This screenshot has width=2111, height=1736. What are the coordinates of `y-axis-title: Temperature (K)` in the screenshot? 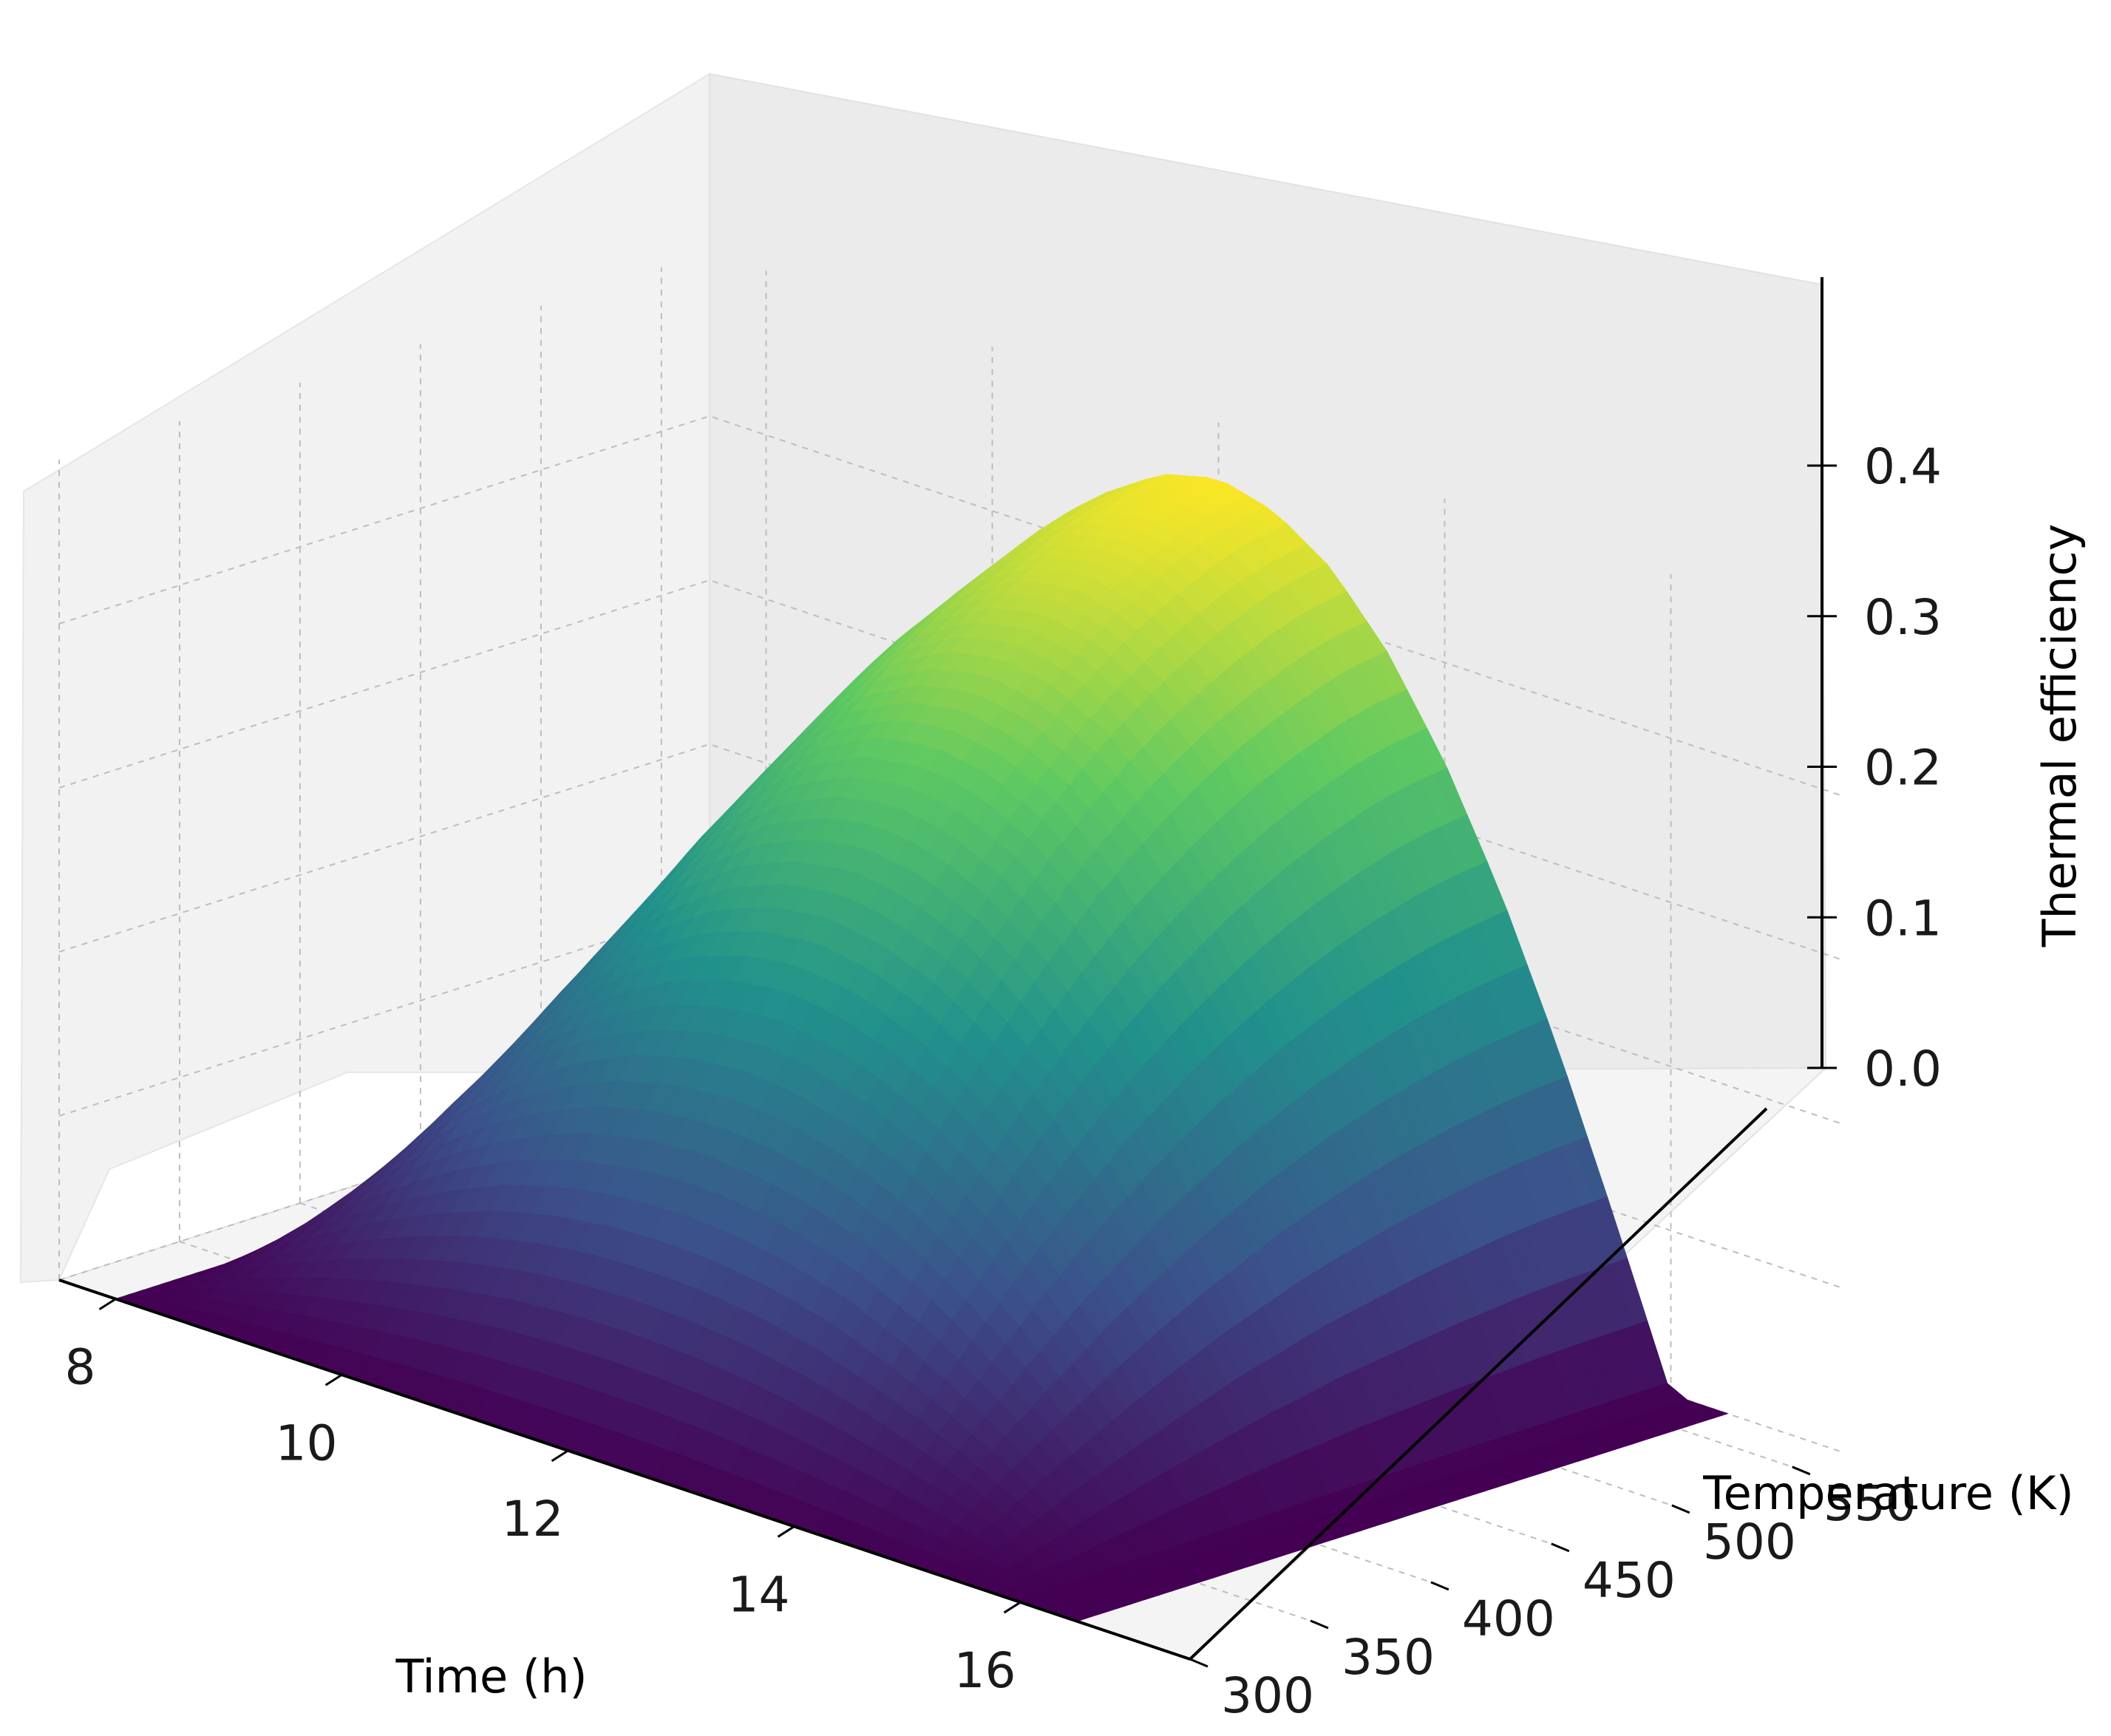 It's located at (1888, 1493).